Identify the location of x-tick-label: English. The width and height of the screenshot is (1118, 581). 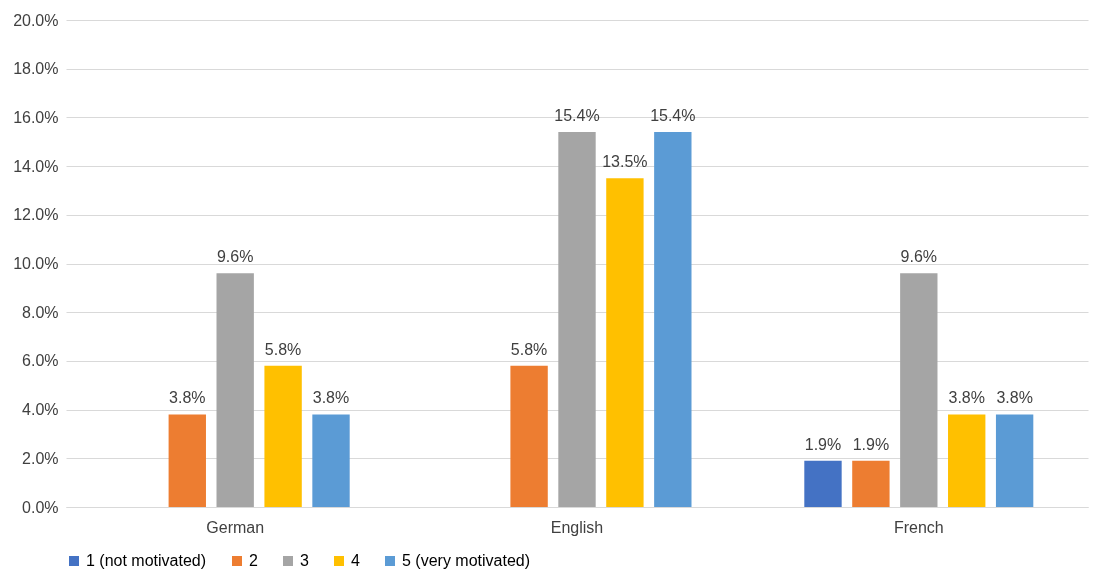
(577, 527).